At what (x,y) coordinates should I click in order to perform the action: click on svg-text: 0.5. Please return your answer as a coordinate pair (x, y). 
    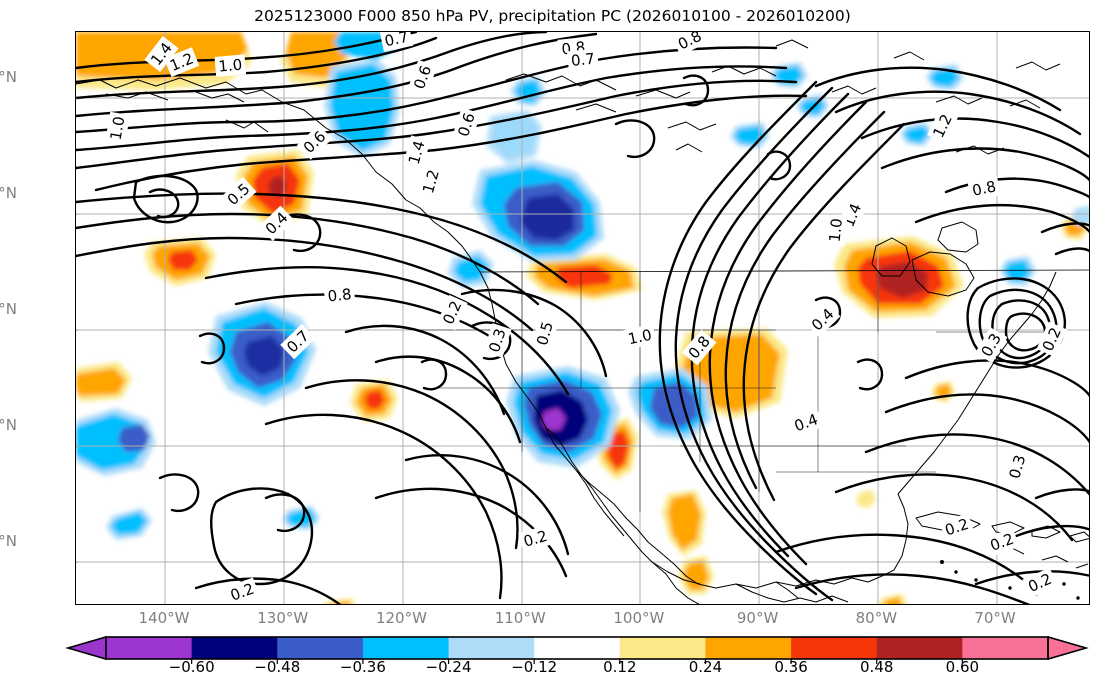
    Looking at the image, I should click on (545, 334).